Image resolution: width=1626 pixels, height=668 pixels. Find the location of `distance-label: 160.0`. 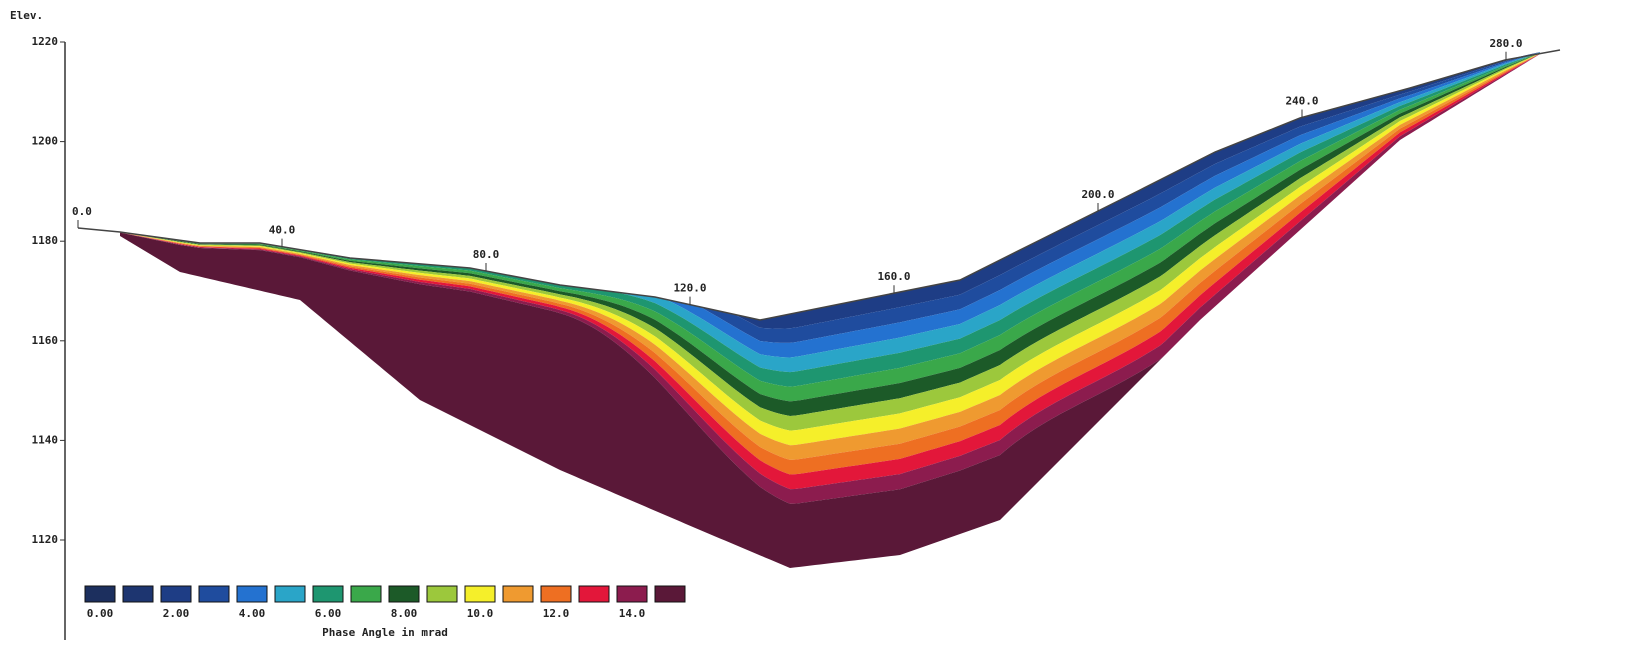

distance-label: 160.0 is located at coordinates (893, 276).